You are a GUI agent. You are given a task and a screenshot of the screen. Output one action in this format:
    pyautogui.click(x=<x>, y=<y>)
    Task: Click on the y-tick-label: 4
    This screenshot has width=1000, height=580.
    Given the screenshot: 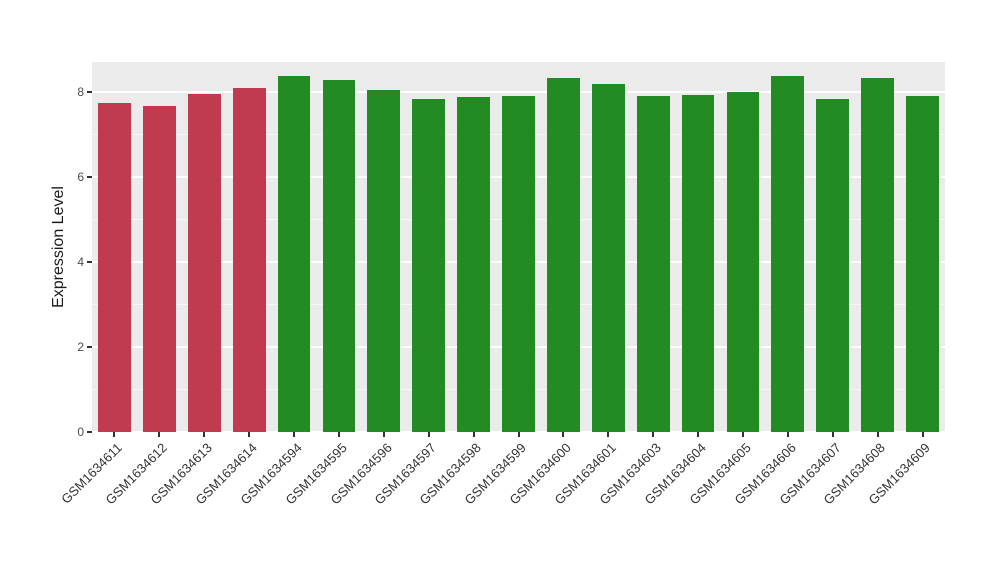 What is the action you would take?
    pyautogui.click(x=80, y=261)
    